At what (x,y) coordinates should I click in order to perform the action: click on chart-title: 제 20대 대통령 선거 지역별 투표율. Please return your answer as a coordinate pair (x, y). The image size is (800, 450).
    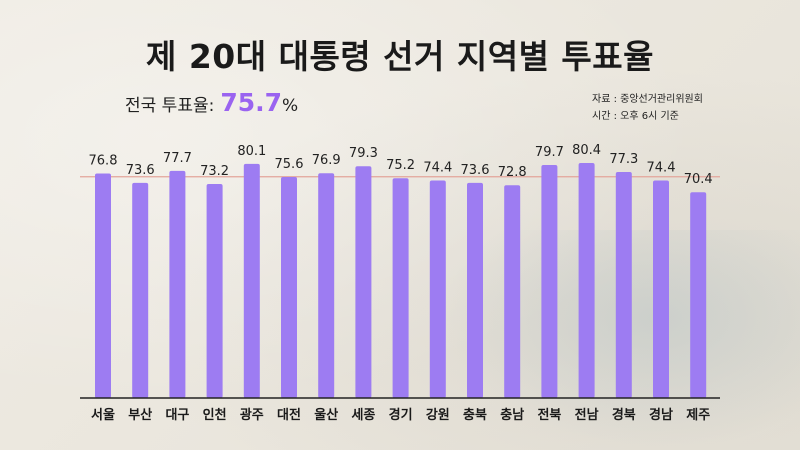
    Looking at the image, I should click on (400, 56).